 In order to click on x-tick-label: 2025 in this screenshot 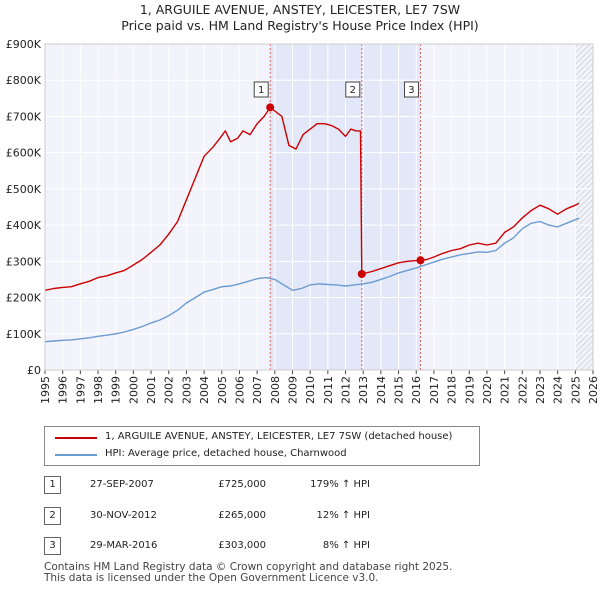, I will do `click(575, 390)`.